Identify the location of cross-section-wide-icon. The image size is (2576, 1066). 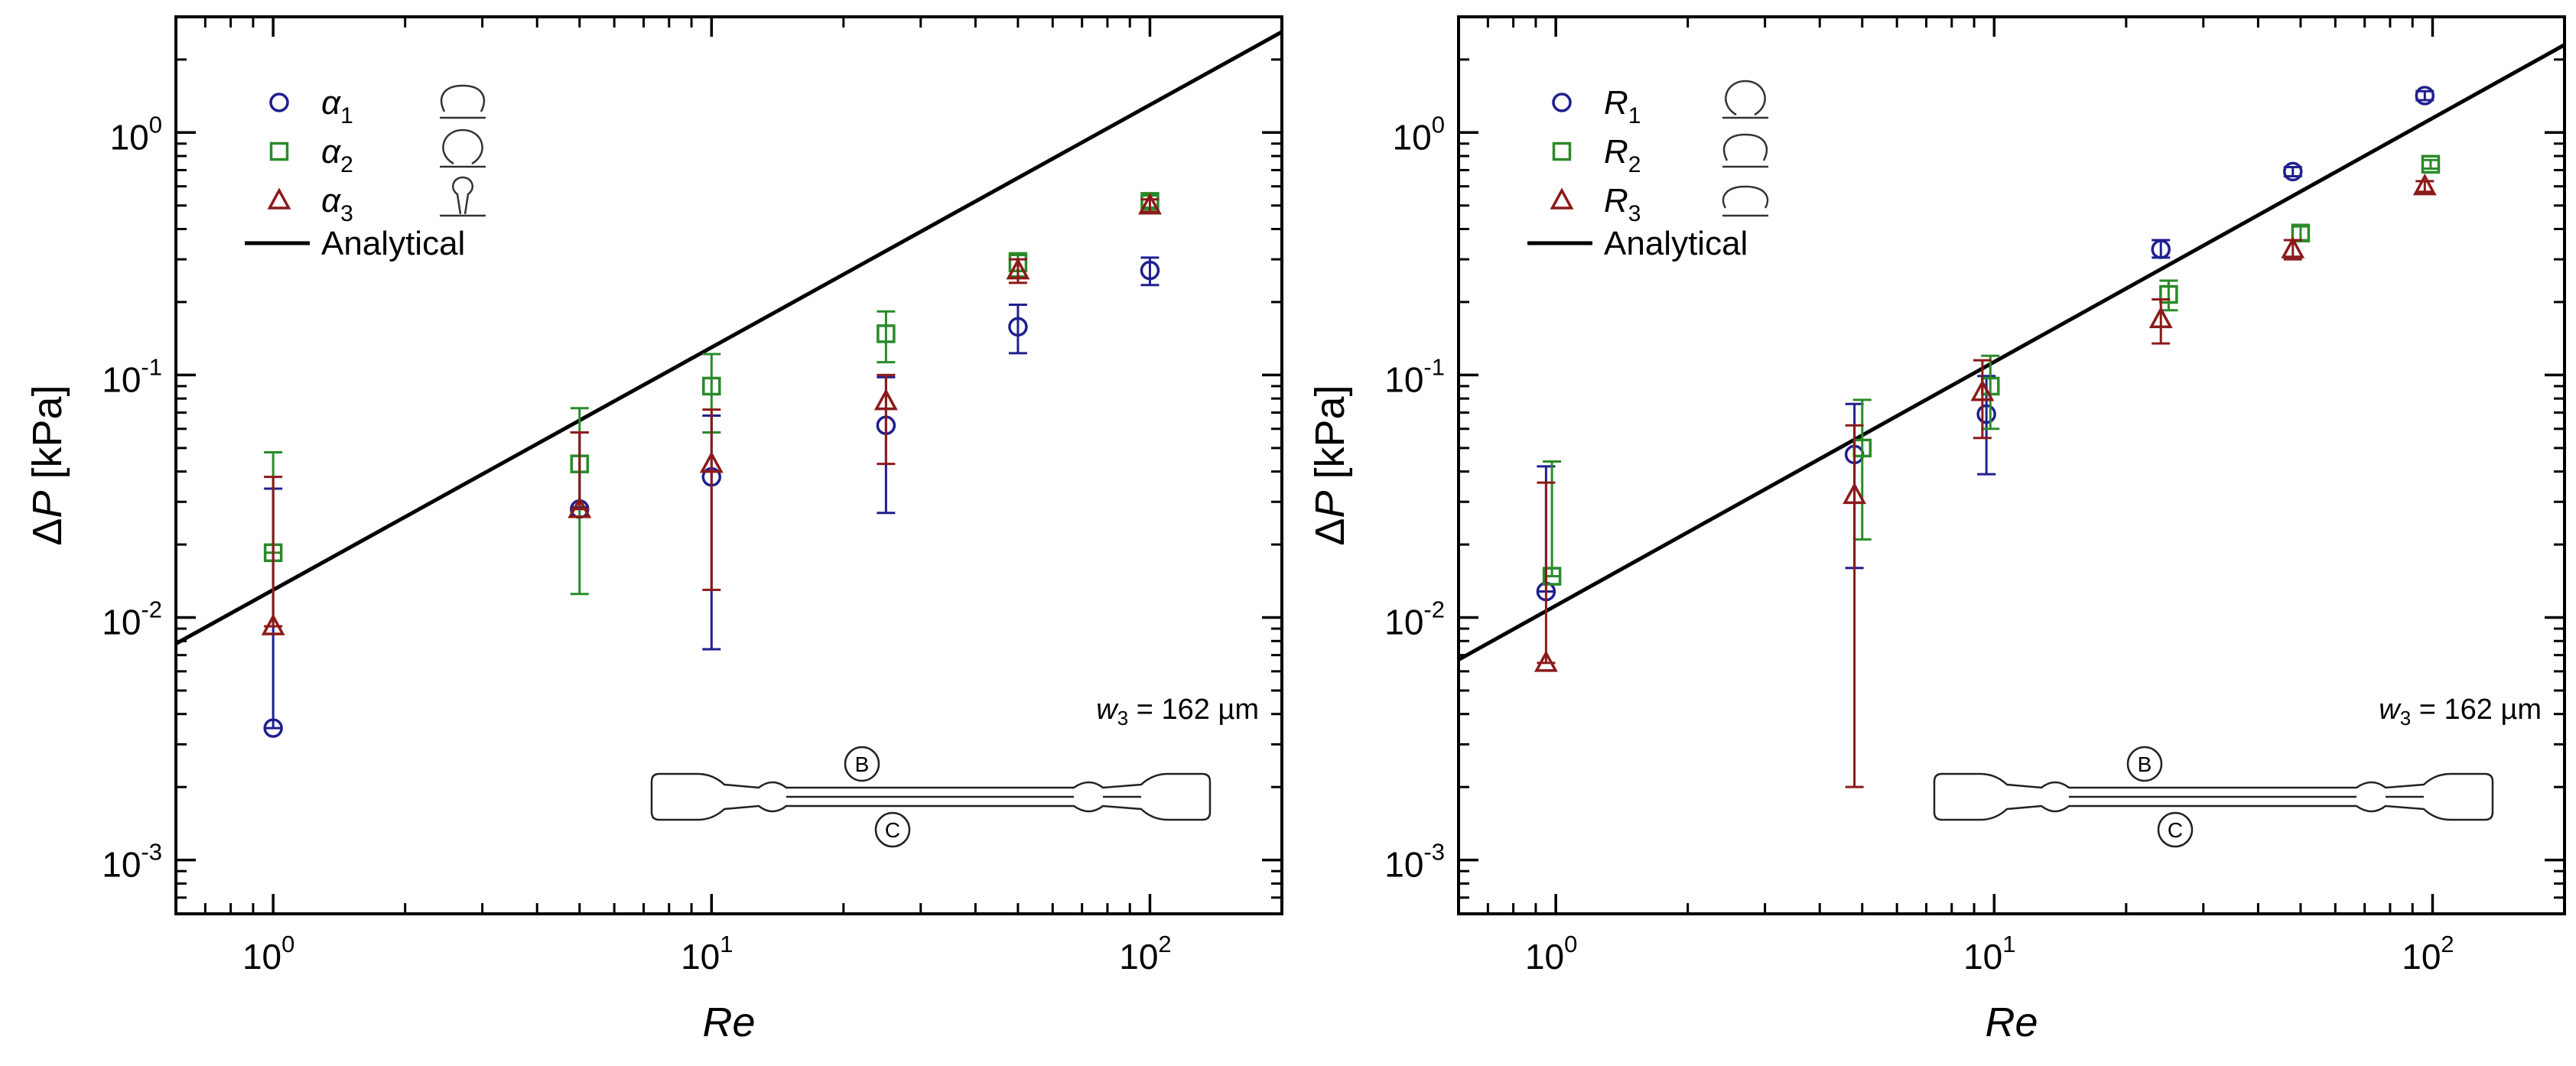
(1745, 201).